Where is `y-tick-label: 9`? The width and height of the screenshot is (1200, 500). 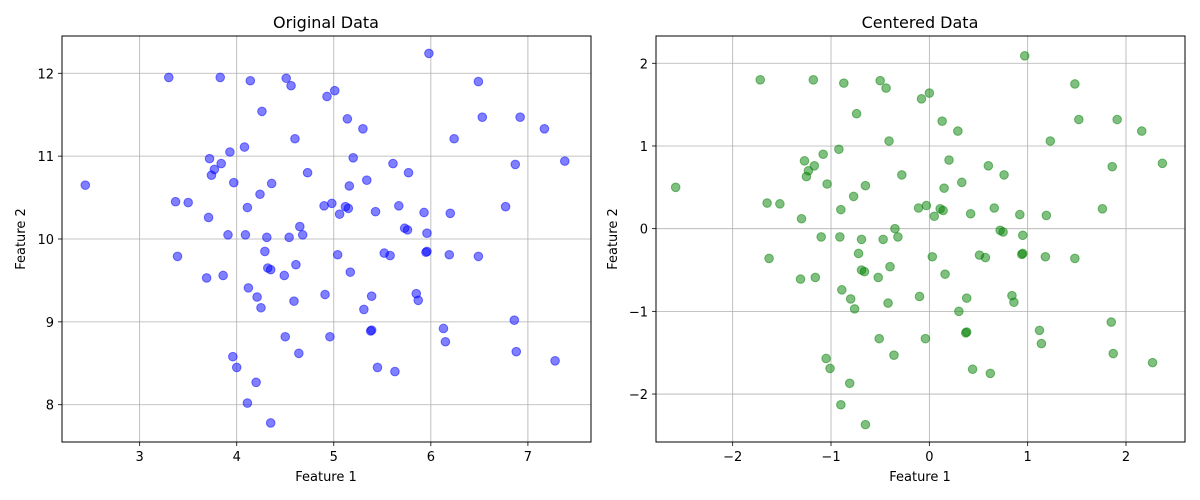
y-tick-label: 9 is located at coordinates (50, 323).